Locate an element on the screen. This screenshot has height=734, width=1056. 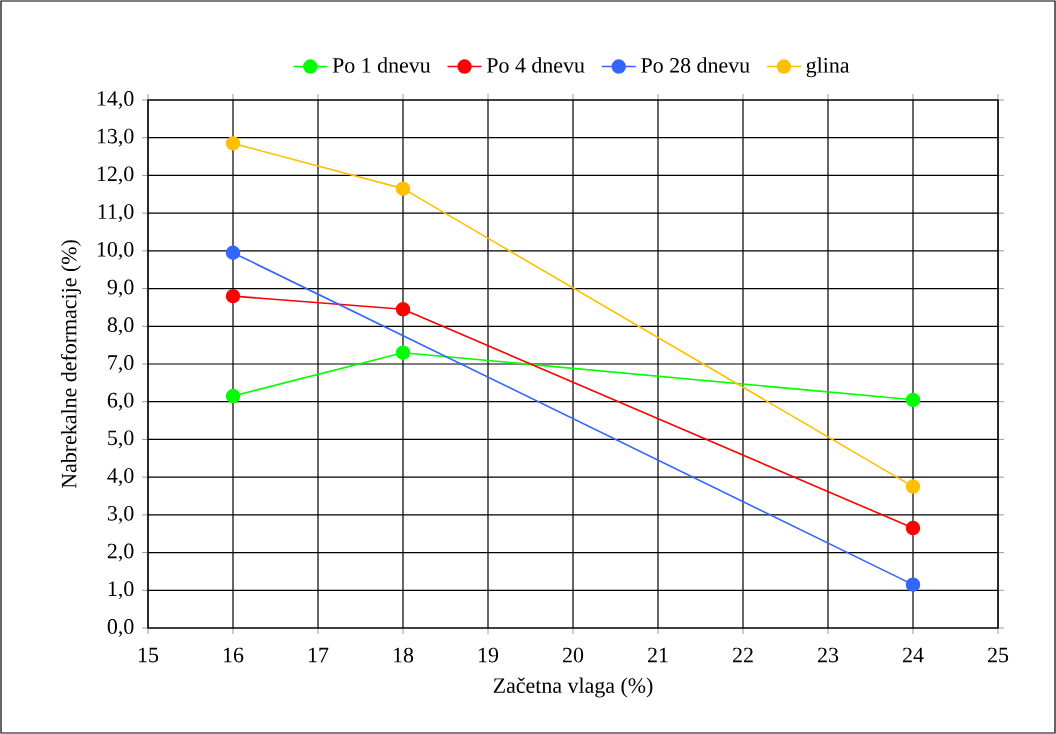
y-tick-label: 5,0 is located at coordinates (121, 439).